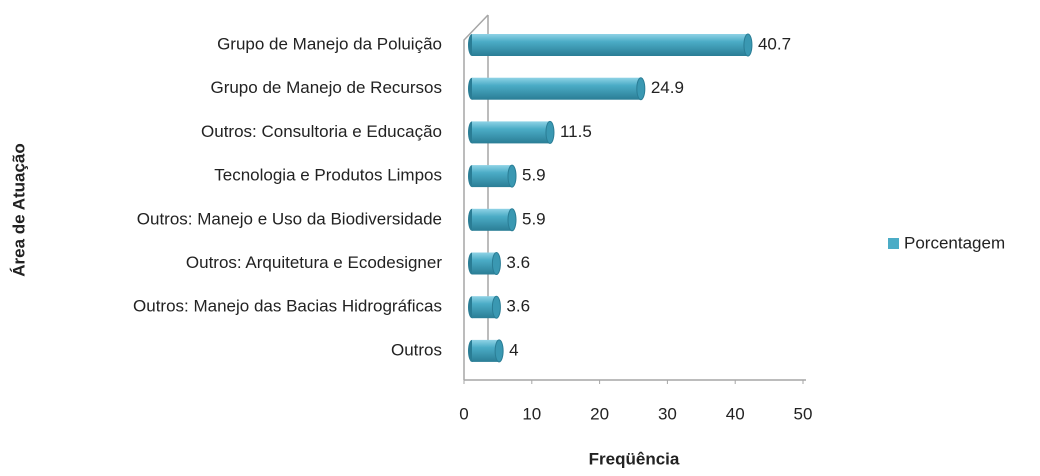  I want to click on x-tick-label: 40, so click(735, 413).